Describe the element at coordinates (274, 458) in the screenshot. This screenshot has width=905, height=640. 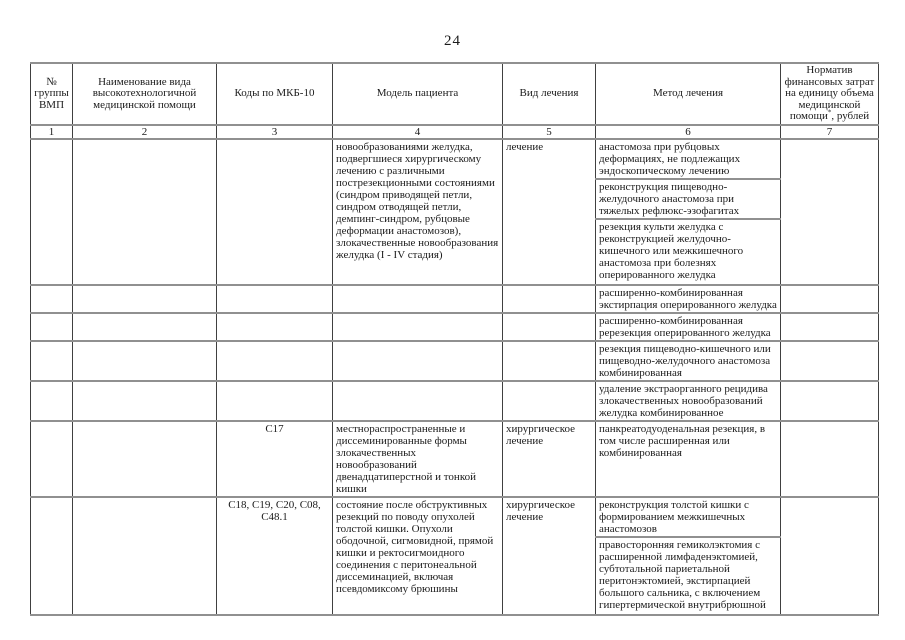
I see `cell-icd10-codes: C17` at that location.